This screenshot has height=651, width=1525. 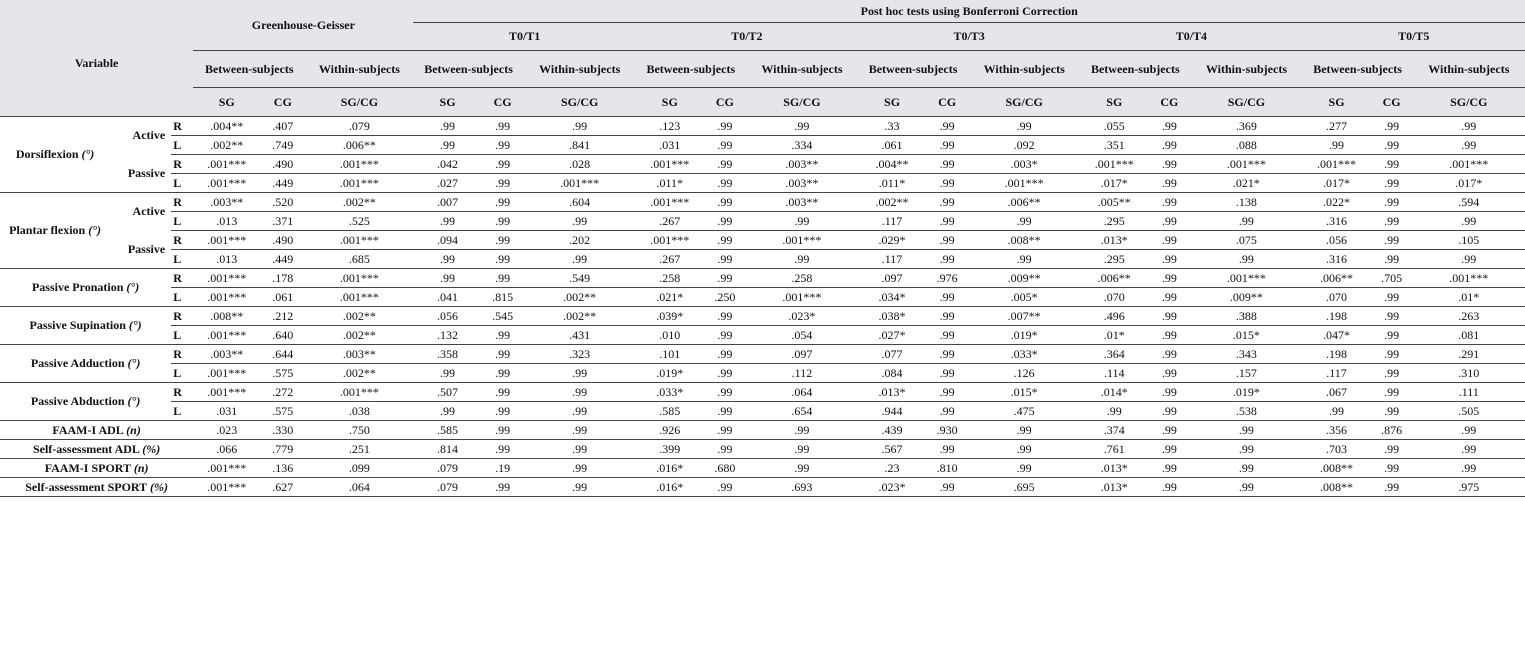 I want to click on p-value: .439, so click(x=892, y=430).